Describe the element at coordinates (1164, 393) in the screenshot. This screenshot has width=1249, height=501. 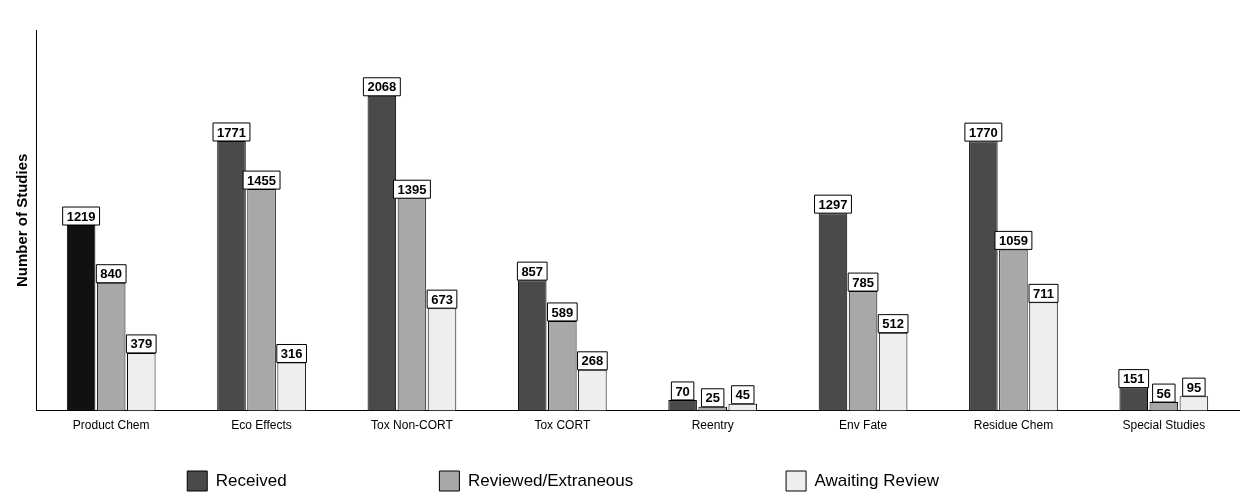
I see `data-label: 56` at that location.